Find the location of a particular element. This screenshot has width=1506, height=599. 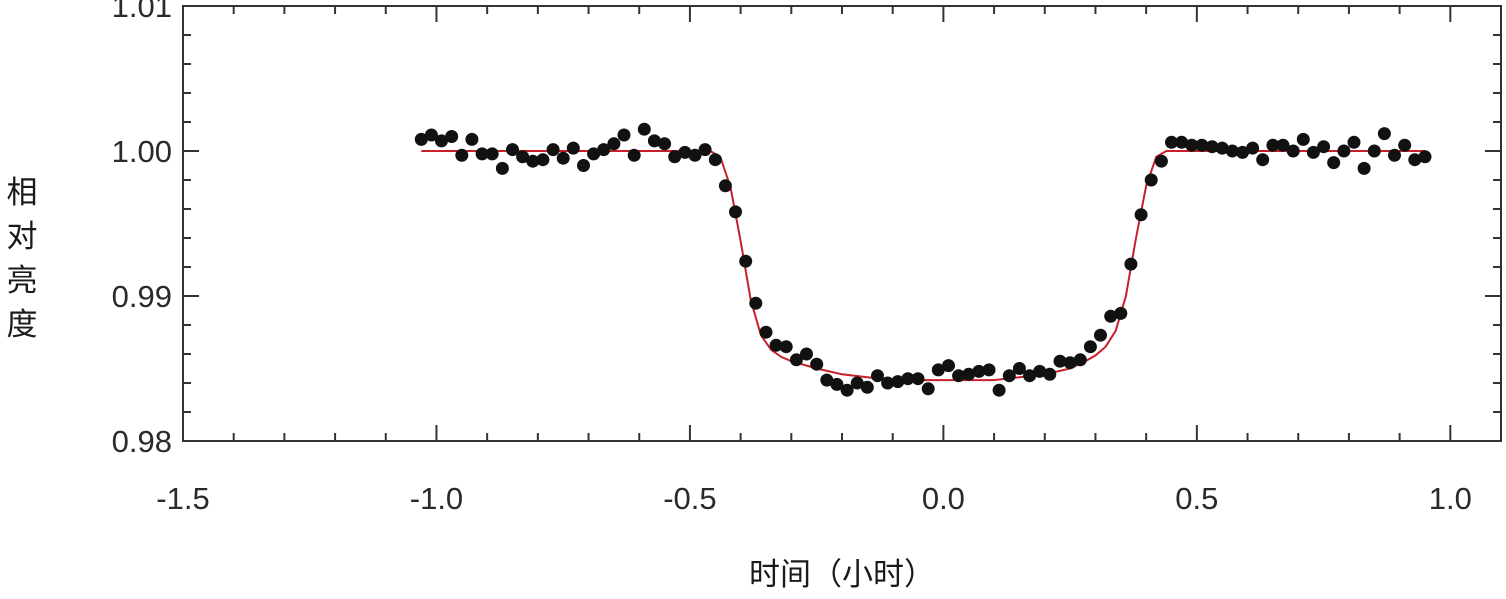

x-tick-label: 0.0 is located at coordinates (943, 498).